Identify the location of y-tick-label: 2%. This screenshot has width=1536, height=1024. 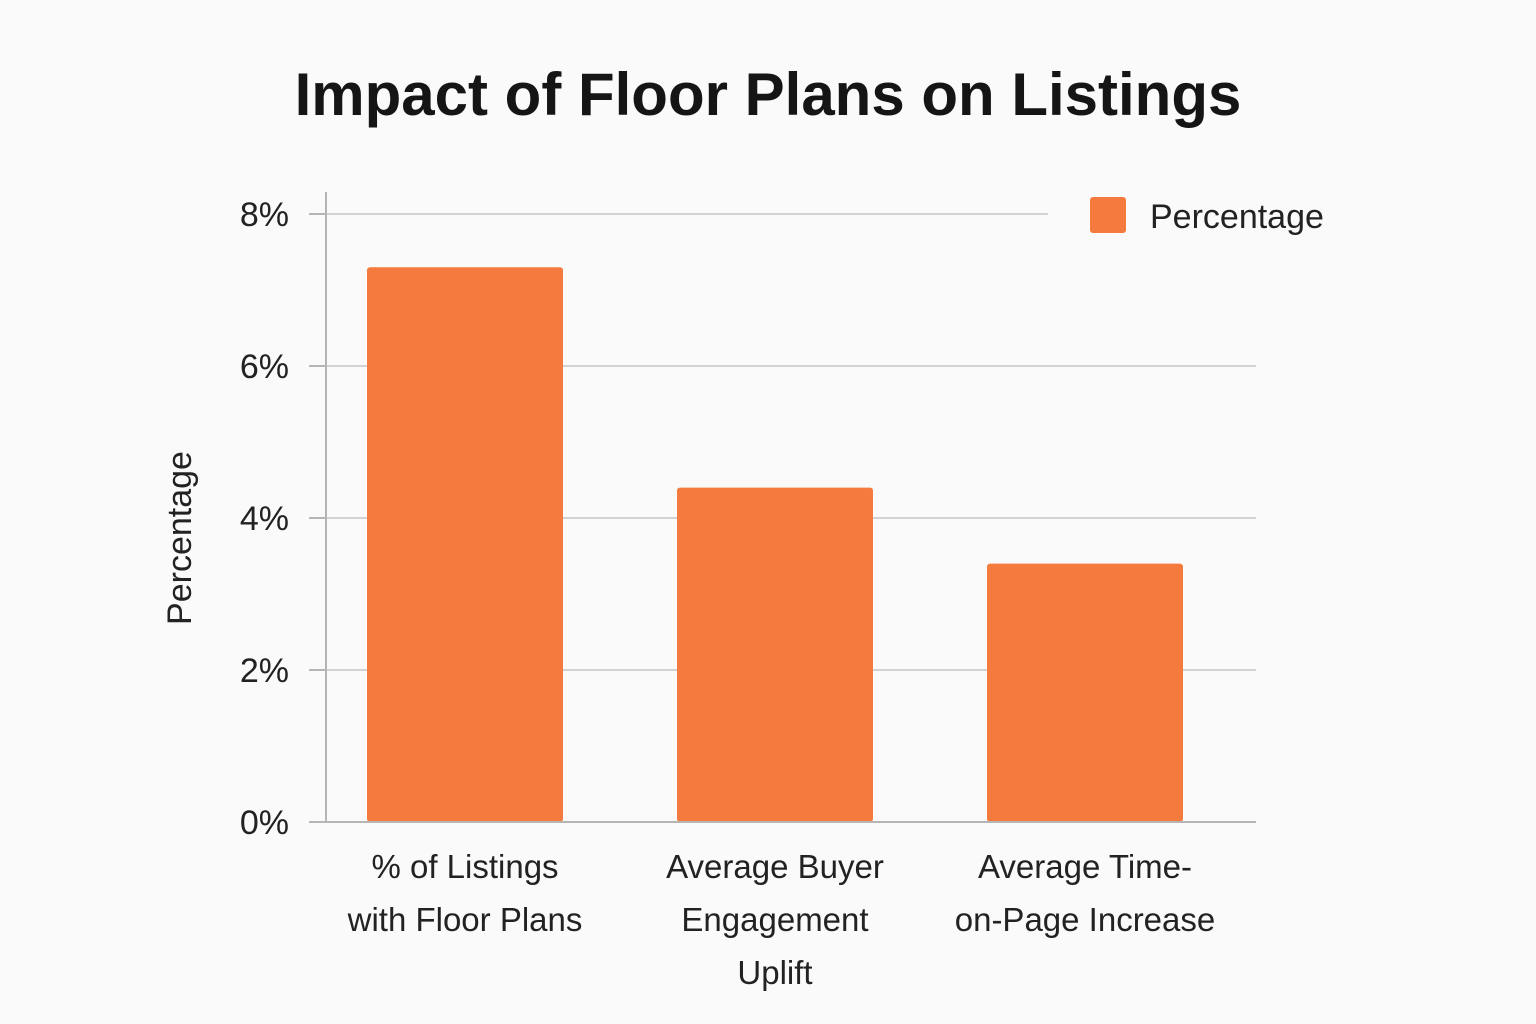
(264, 671).